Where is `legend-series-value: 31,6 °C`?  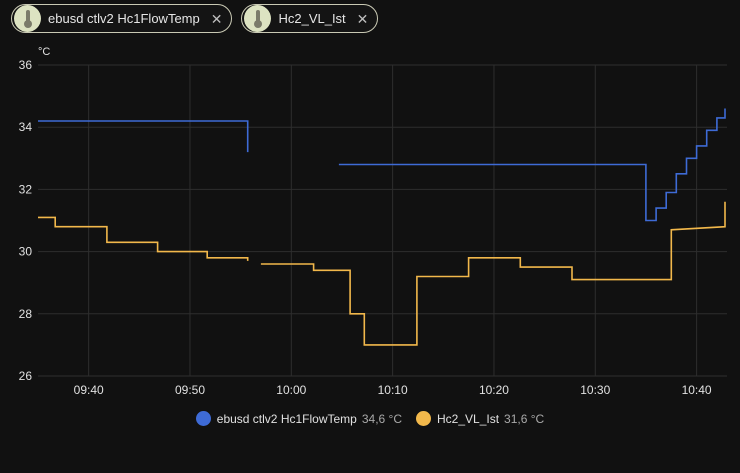
legend-series-value: 31,6 °C is located at coordinates (524, 418).